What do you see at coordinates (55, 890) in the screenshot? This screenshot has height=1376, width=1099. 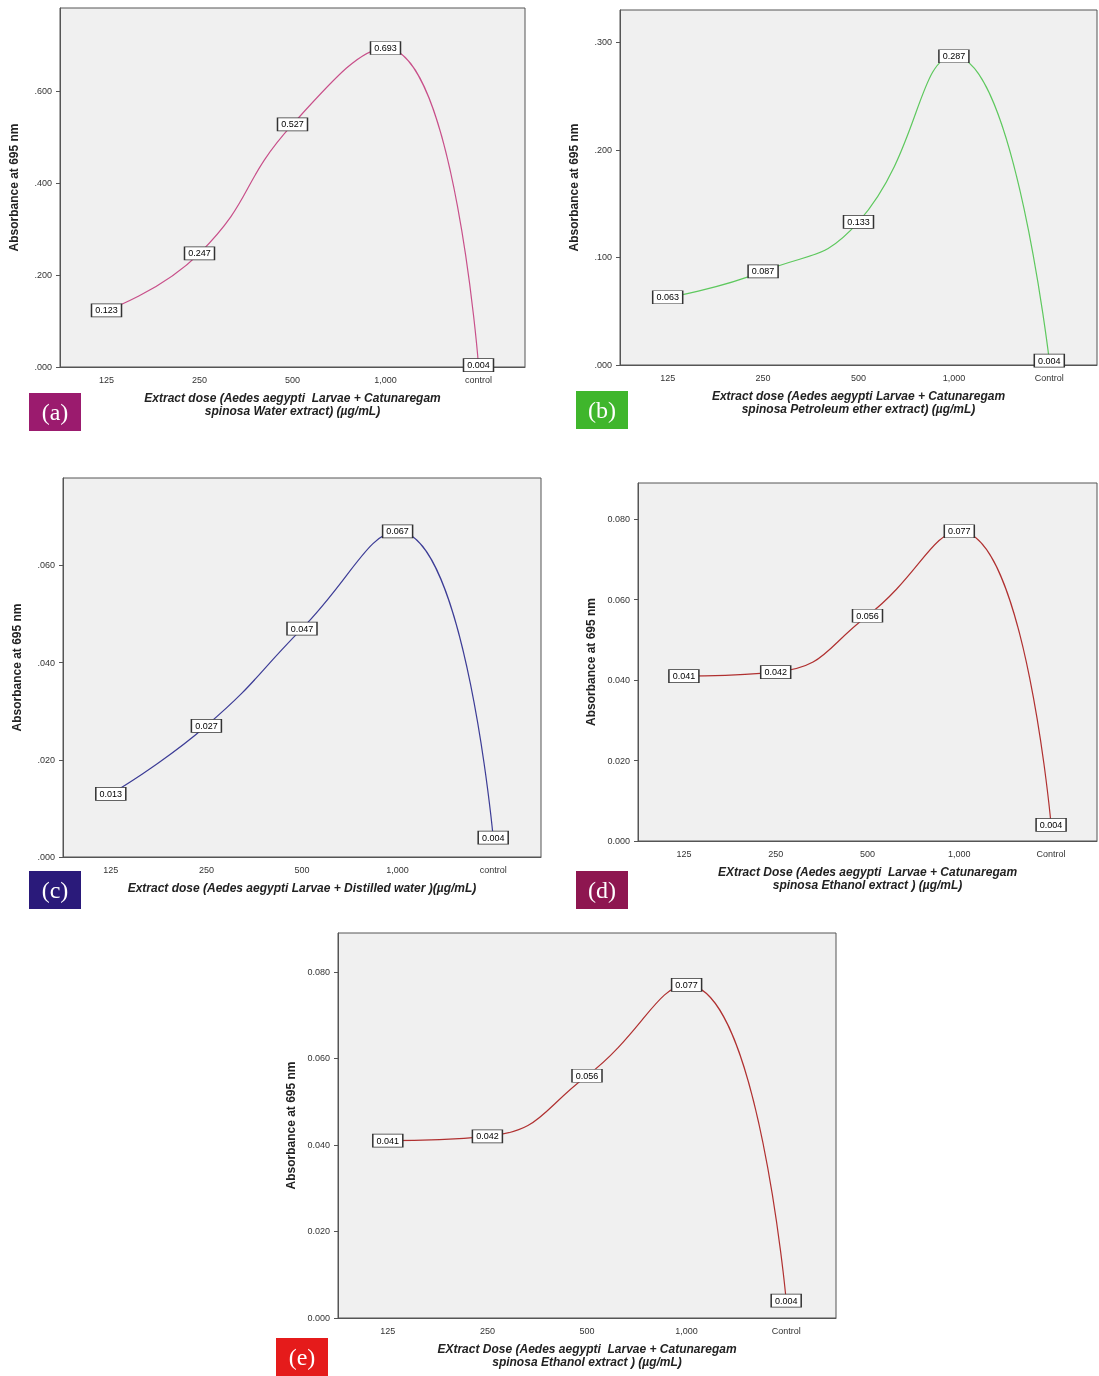 I see `text: (c)` at bounding box center [55, 890].